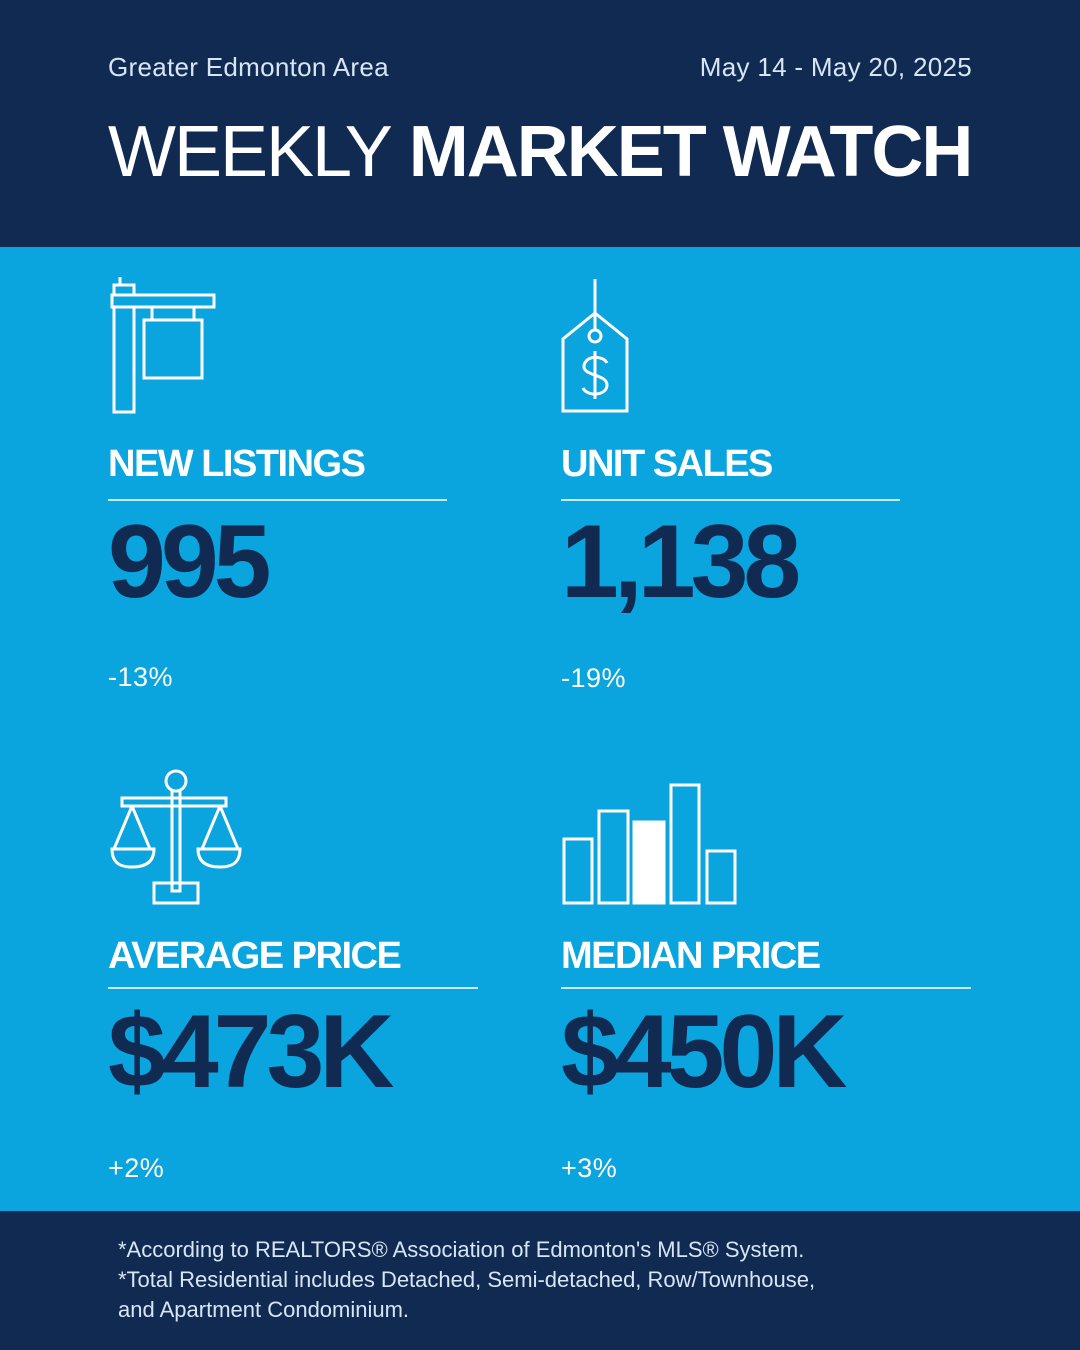  Describe the element at coordinates (251, 1052) in the screenshot. I see `stat-value: $473K` at that location.